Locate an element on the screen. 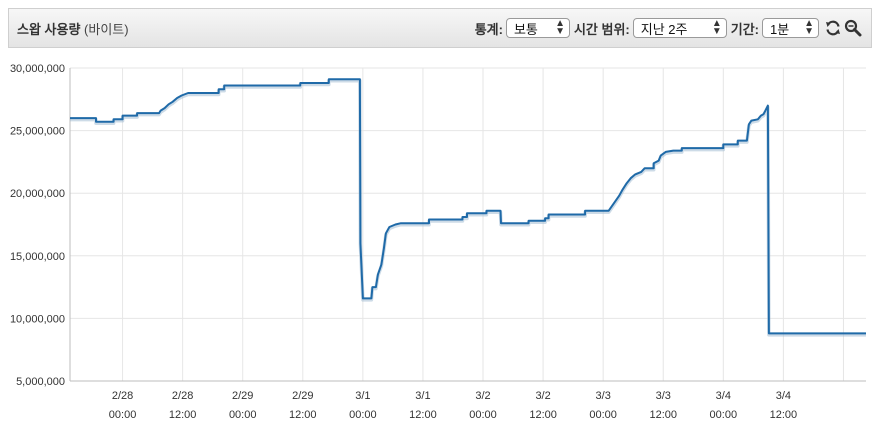  stat-label: 통계: is located at coordinates (488, 29).